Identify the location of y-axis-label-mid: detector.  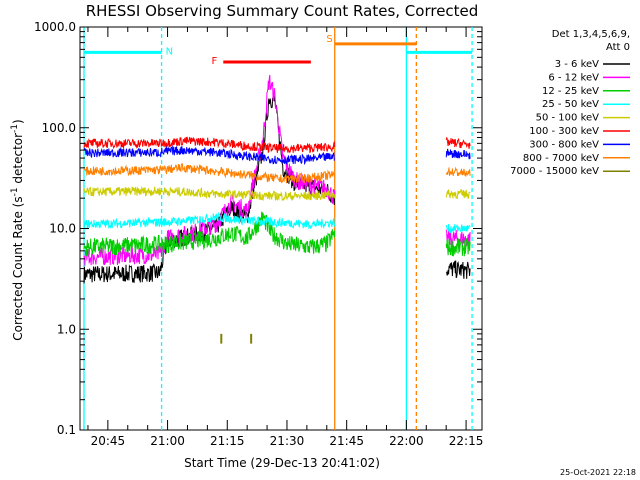
(18, 160).